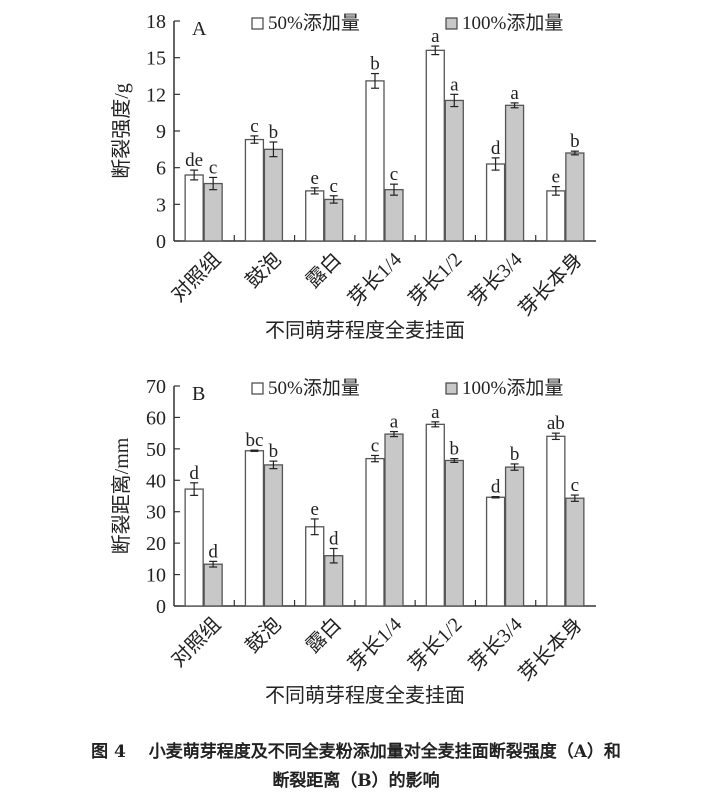  Describe the element at coordinates (121, 131) in the screenshot. I see `y-axis-label: 断裂强度/g` at that location.